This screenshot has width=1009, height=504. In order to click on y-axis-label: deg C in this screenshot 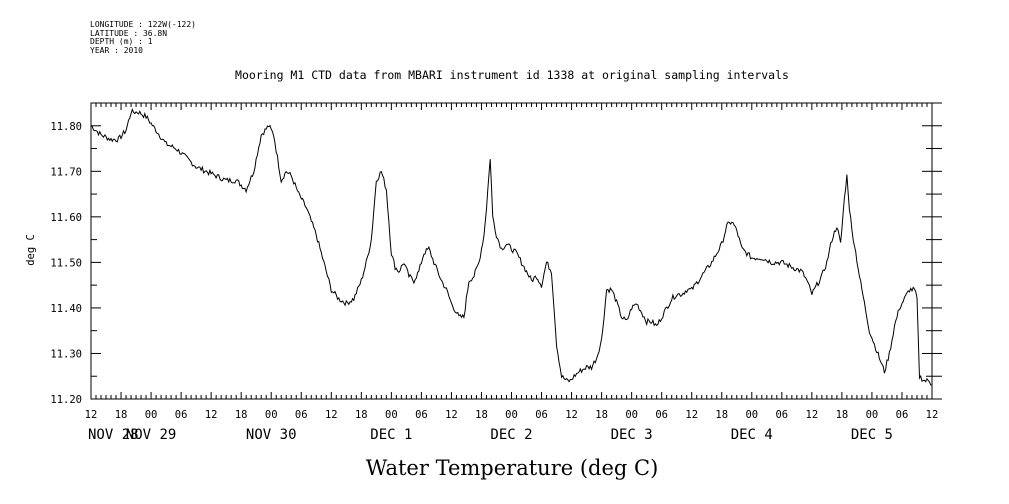, I will do `click(31, 250)`.